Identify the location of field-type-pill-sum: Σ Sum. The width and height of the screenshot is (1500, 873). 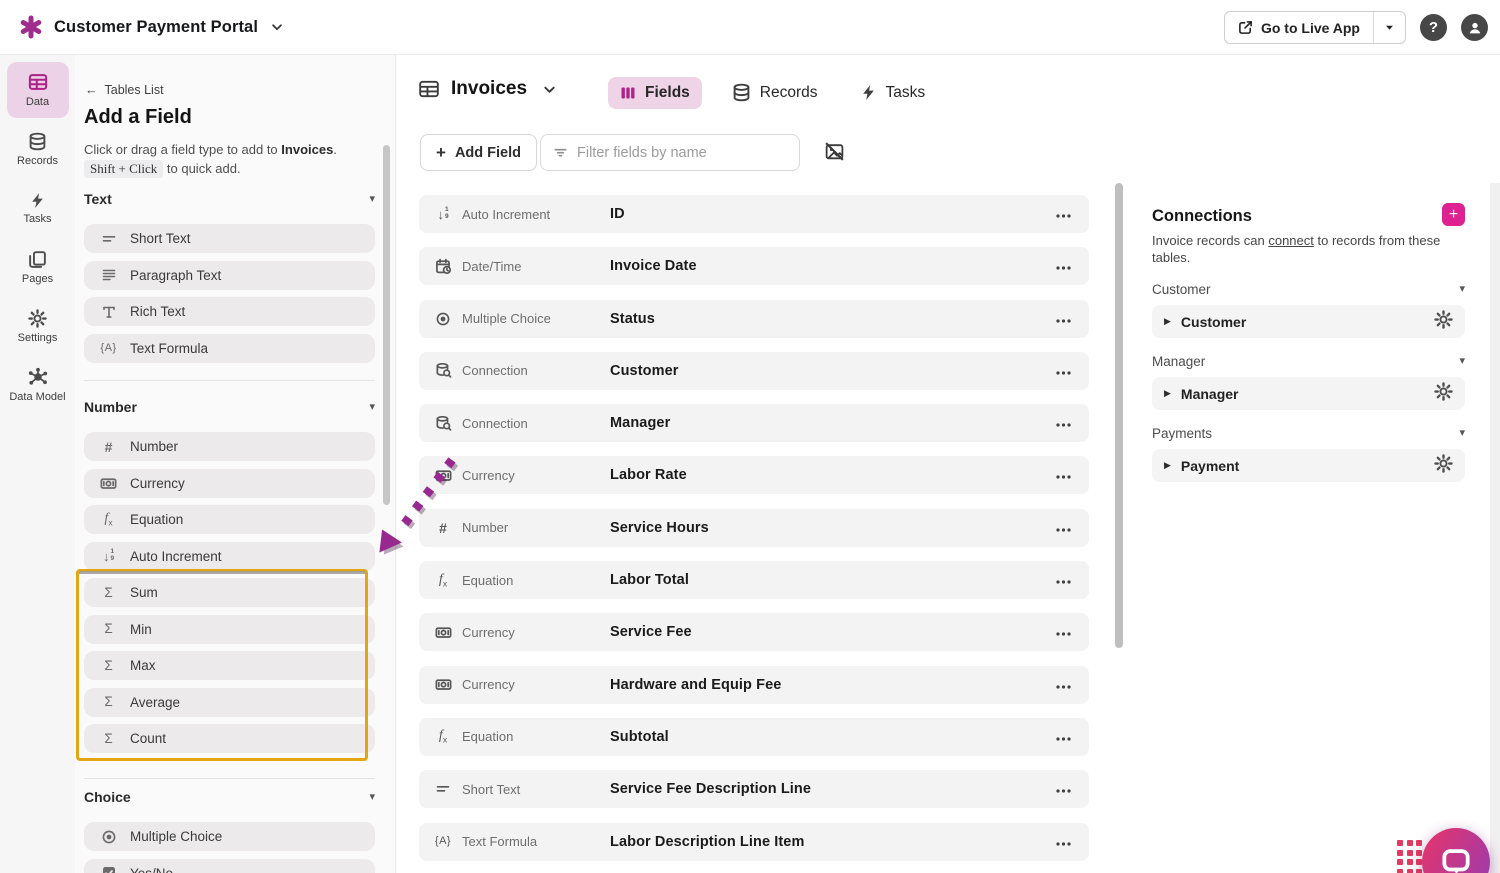
(229, 592).